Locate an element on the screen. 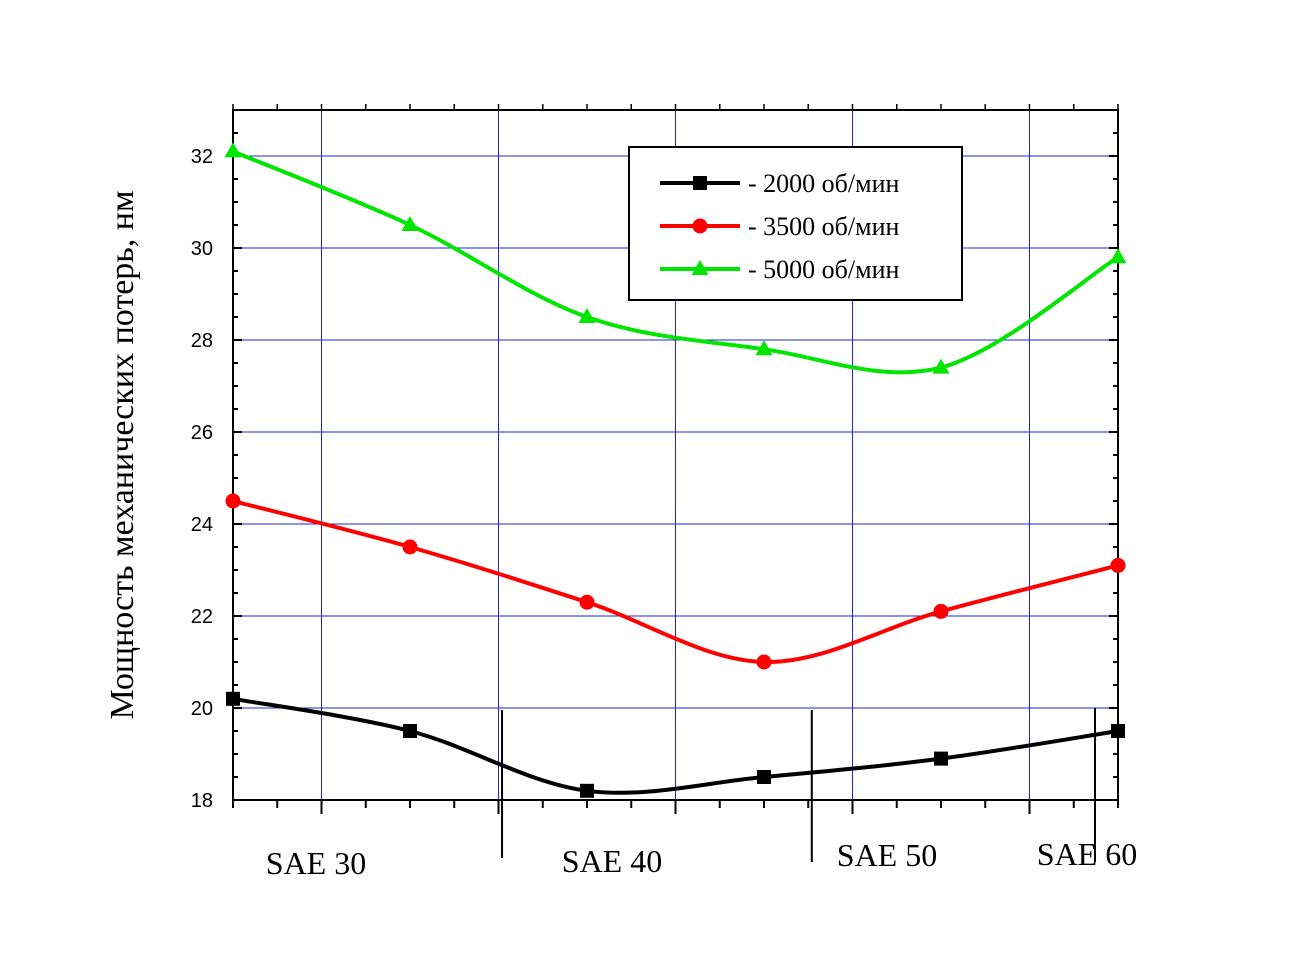 This screenshot has width=1300, height=960. y-tick-label: 28 is located at coordinates (202, 341).